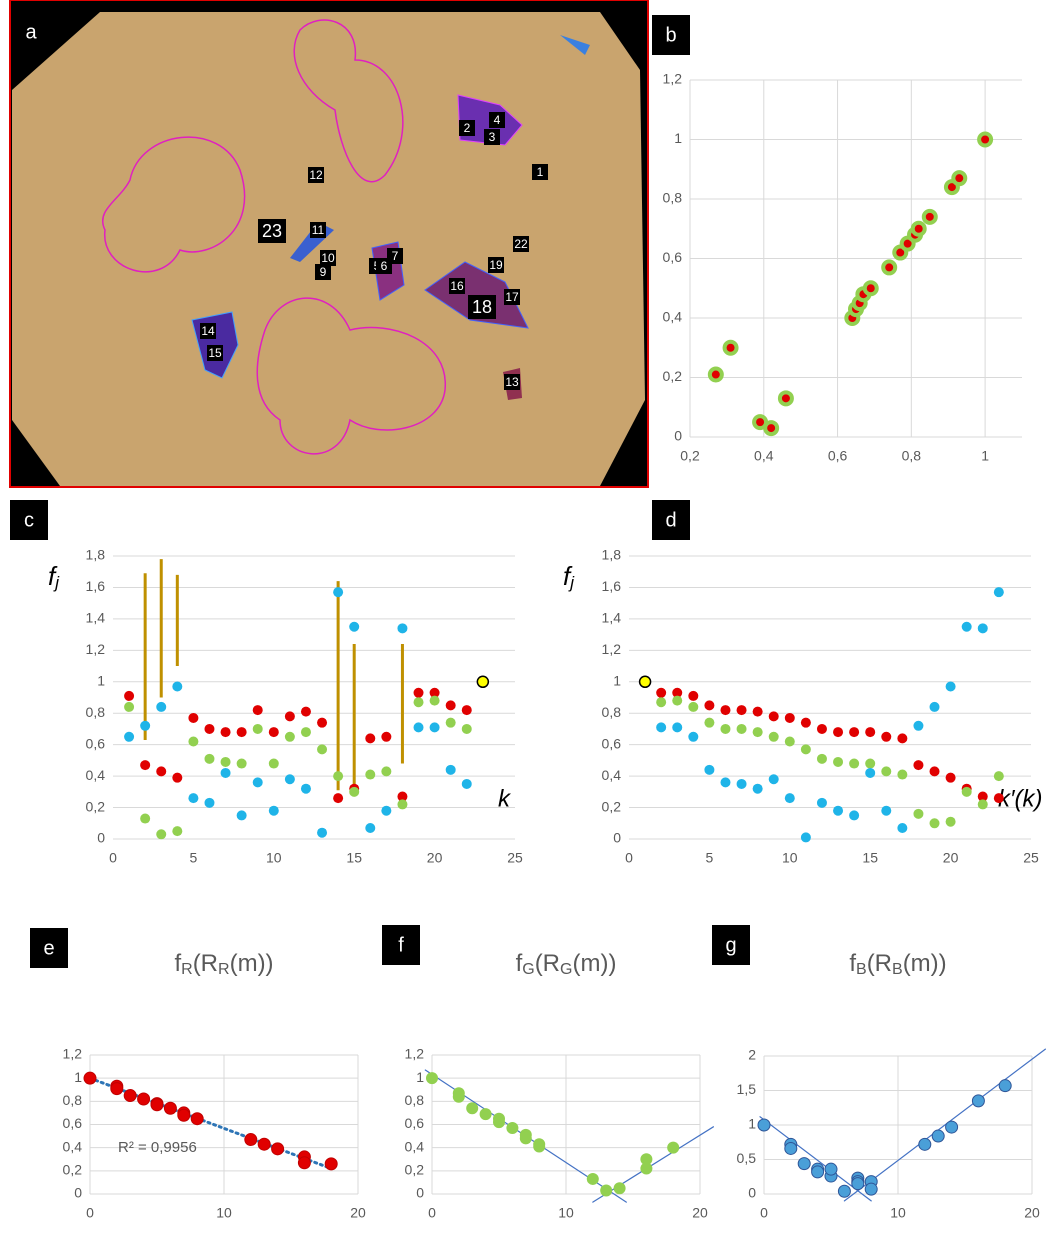  Describe the element at coordinates (96, 618) in the screenshot. I see `y-tick-label: 1,4` at that location.